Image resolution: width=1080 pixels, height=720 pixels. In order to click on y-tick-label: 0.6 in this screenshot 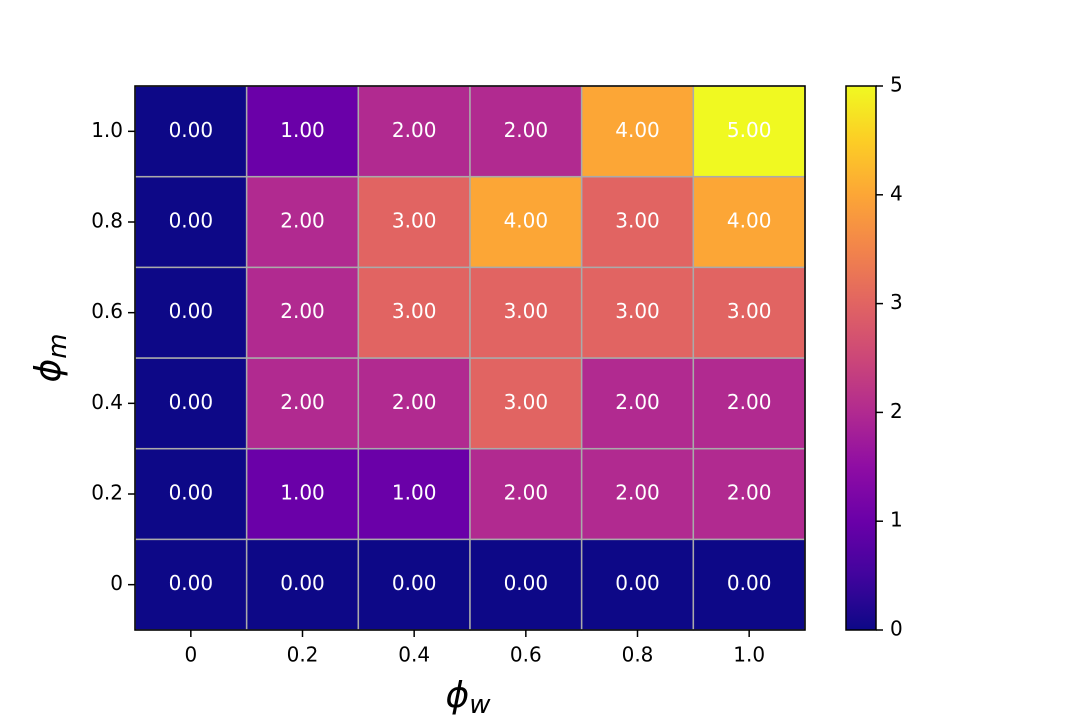, I will do `click(107, 311)`.